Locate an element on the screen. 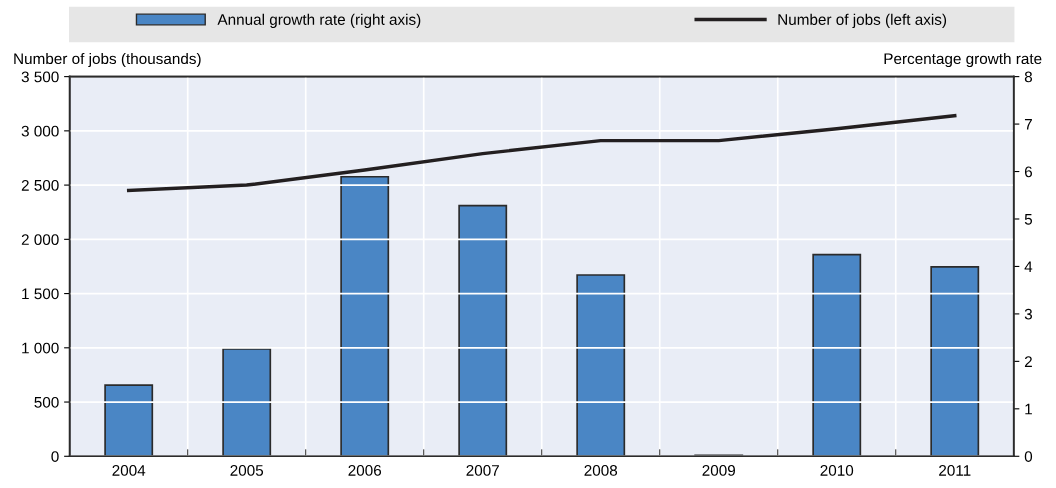  y-tick-label: 1 000 is located at coordinates (40, 348).